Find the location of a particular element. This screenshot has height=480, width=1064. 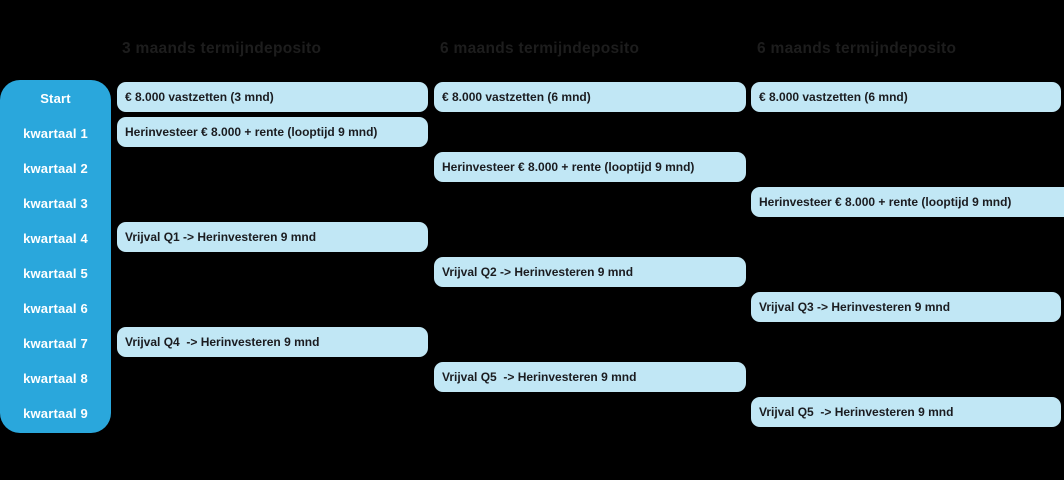

sidebar-row-kwartaal-3: kwartaal 3 is located at coordinates (55, 203).